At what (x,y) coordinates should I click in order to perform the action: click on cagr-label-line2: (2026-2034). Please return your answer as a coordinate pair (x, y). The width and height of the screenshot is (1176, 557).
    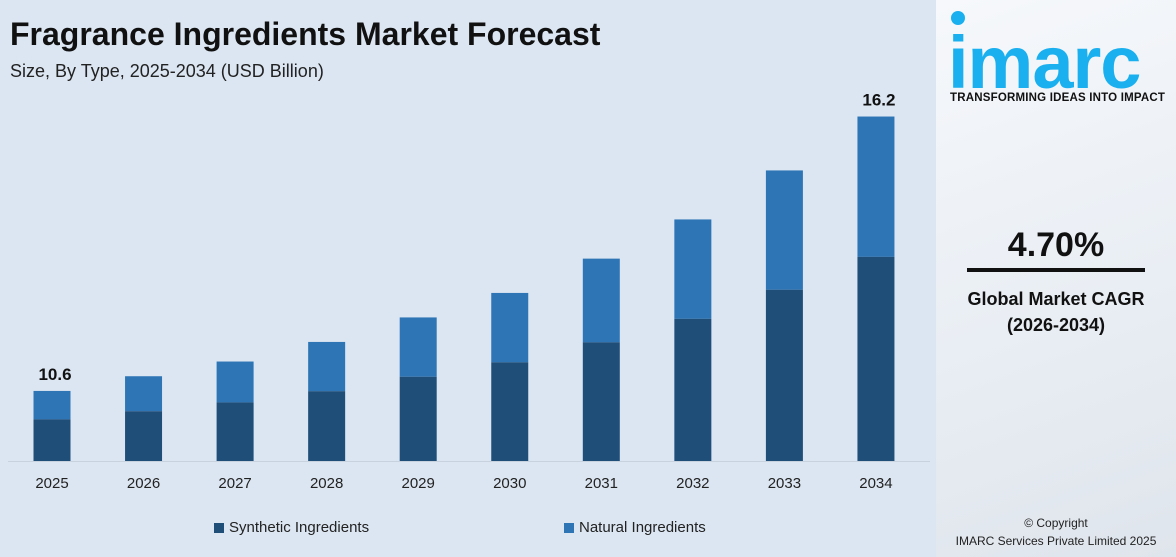
    Looking at the image, I should click on (1056, 325).